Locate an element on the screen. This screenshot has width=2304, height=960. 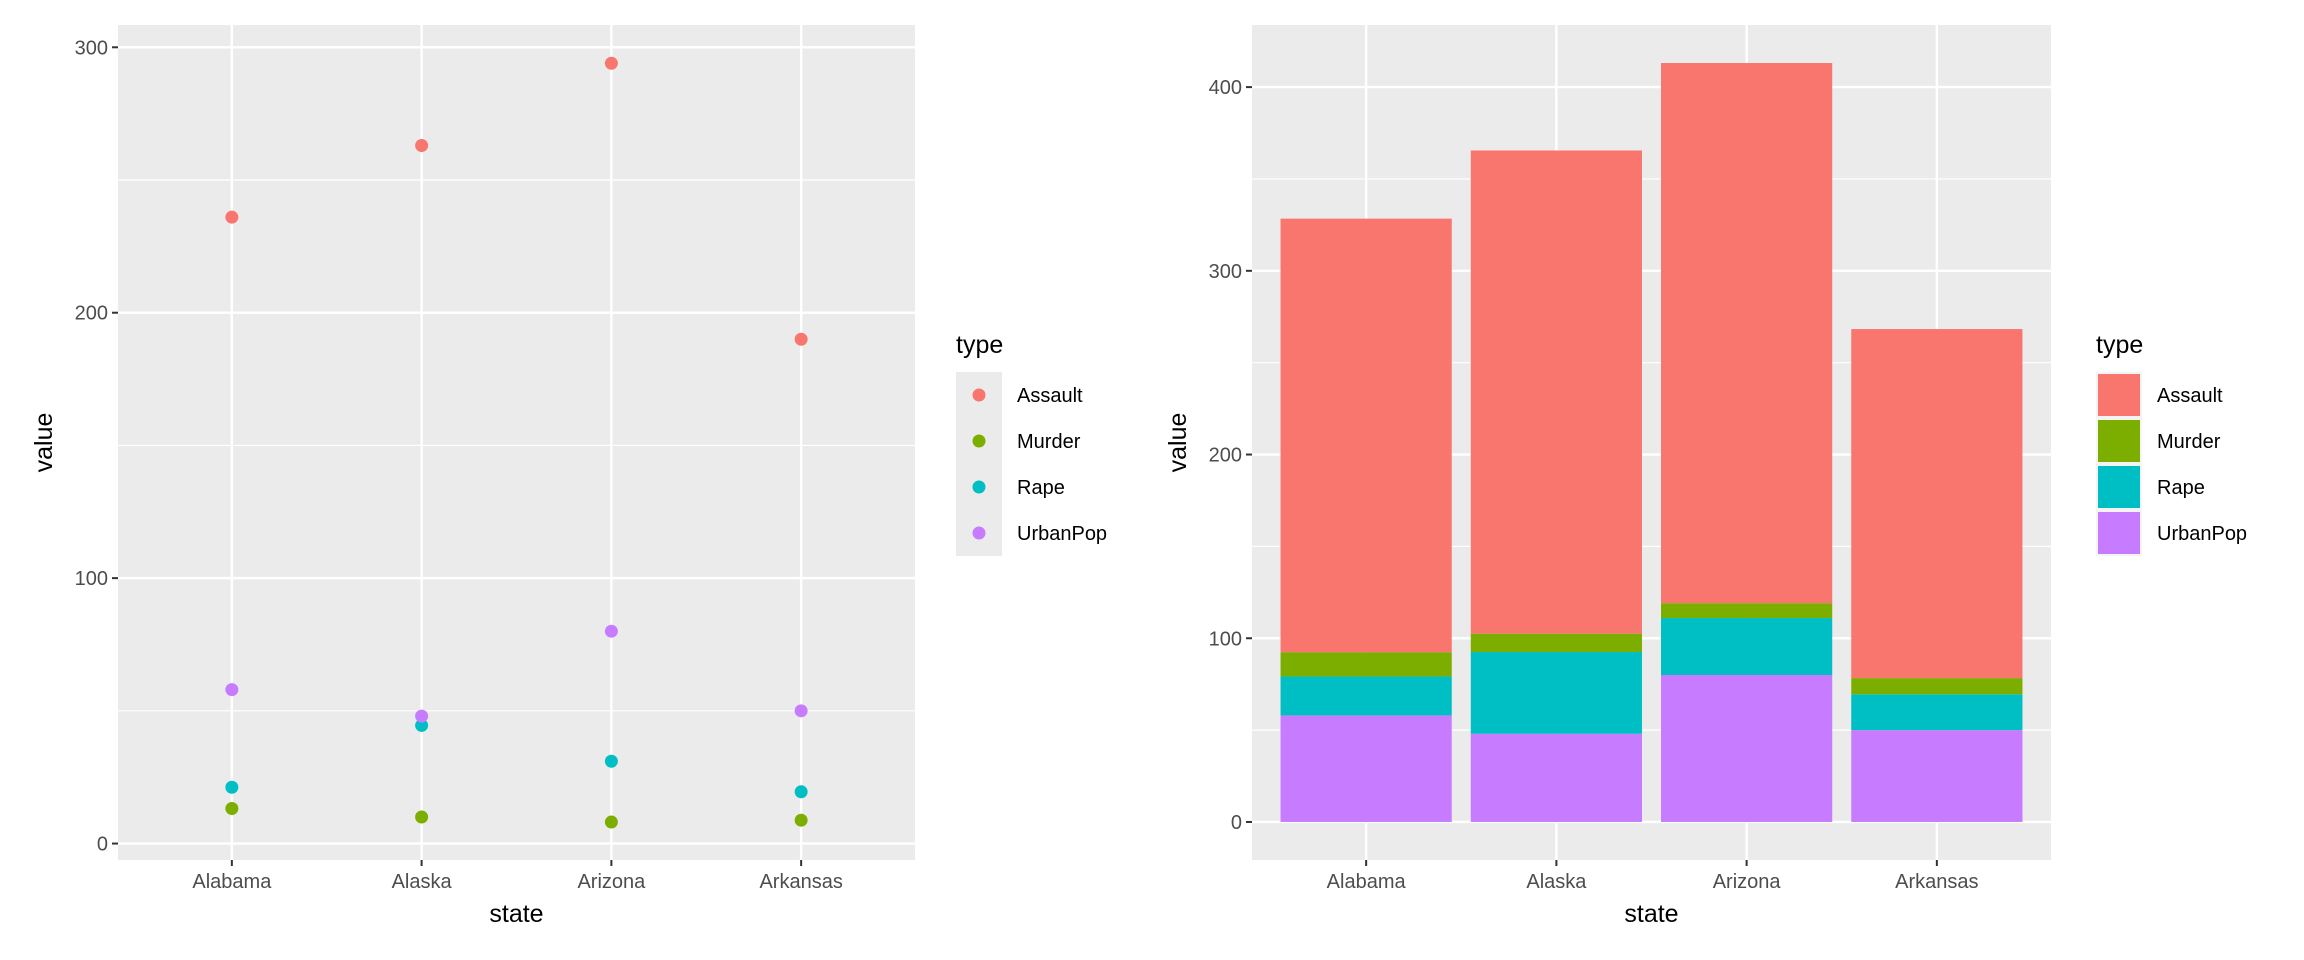
legend-point-rape is located at coordinates (979, 487).